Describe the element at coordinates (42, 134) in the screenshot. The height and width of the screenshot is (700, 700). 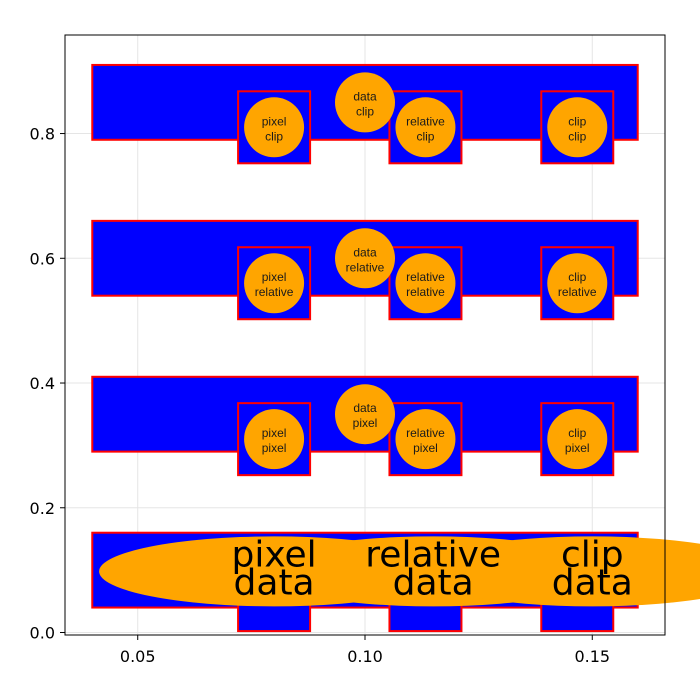
I see `y-tick-label: 0.8` at that location.